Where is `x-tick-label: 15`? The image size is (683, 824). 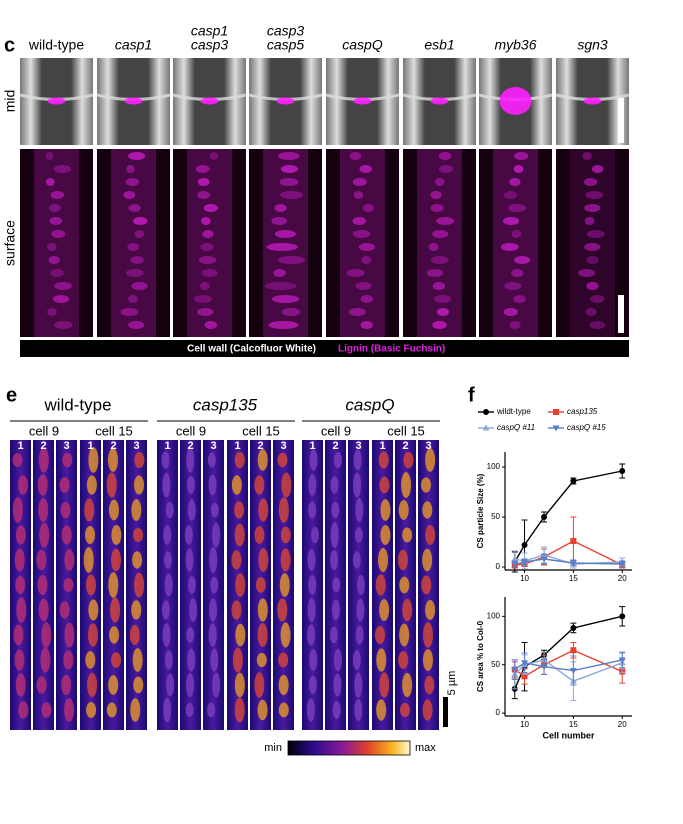
x-tick-label: 15 is located at coordinates (573, 724).